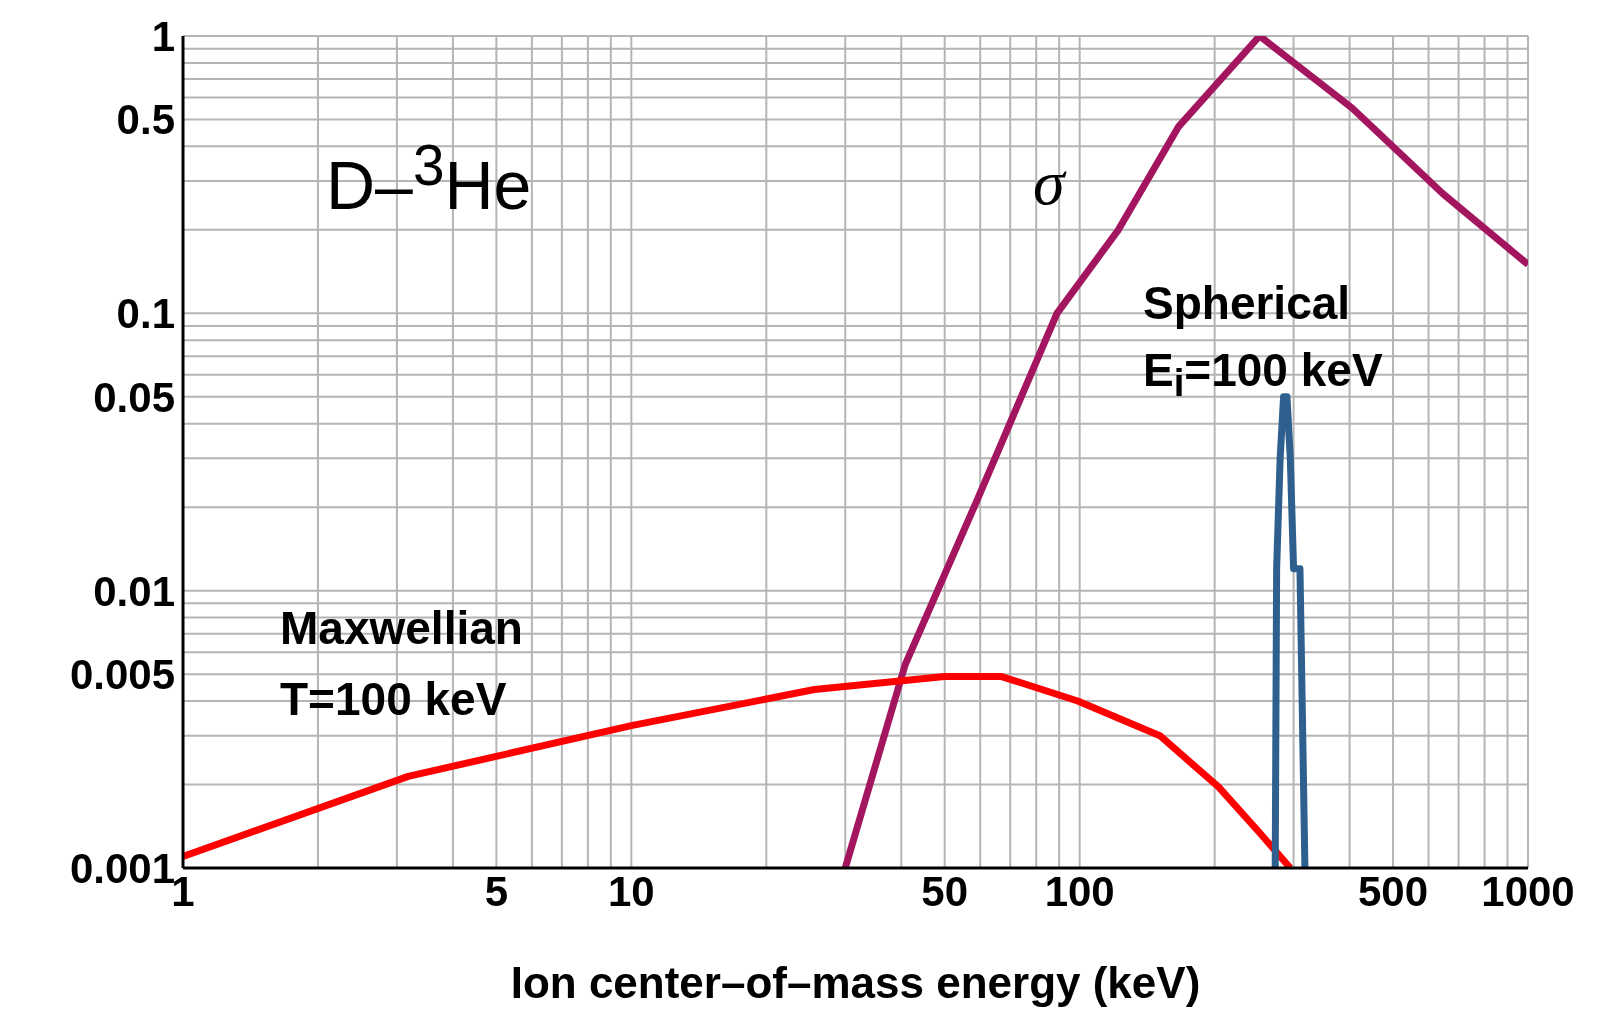 The height and width of the screenshot is (1029, 1614). What do you see at coordinates (631, 891) in the screenshot?
I see `x-tick-label: 10` at bounding box center [631, 891].